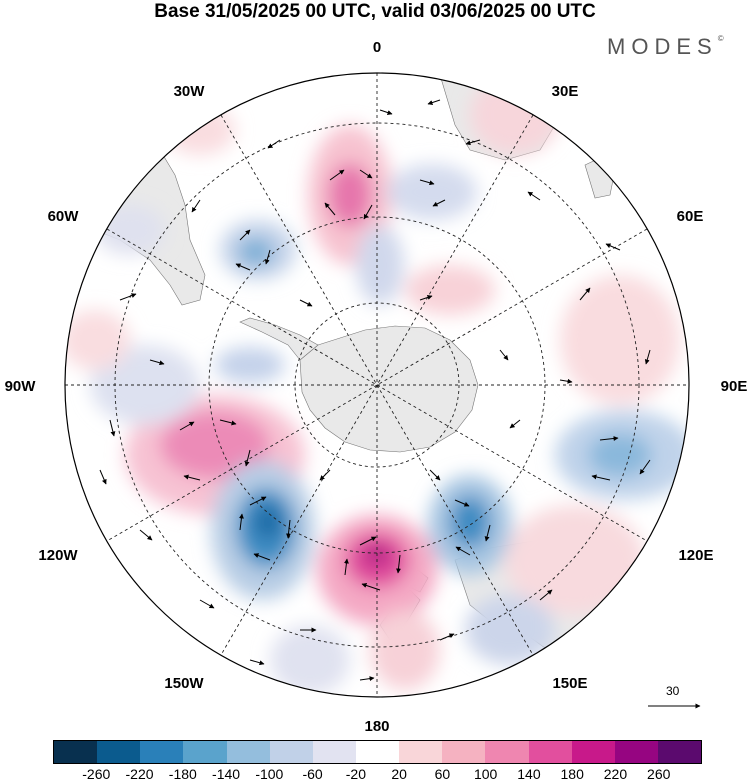 The width and height of the screenshot is (750, 783). What do you see at coordinates (720, 38) in the screenshot?
I see `logo-mark: ©` at bounding box center [720, 38].